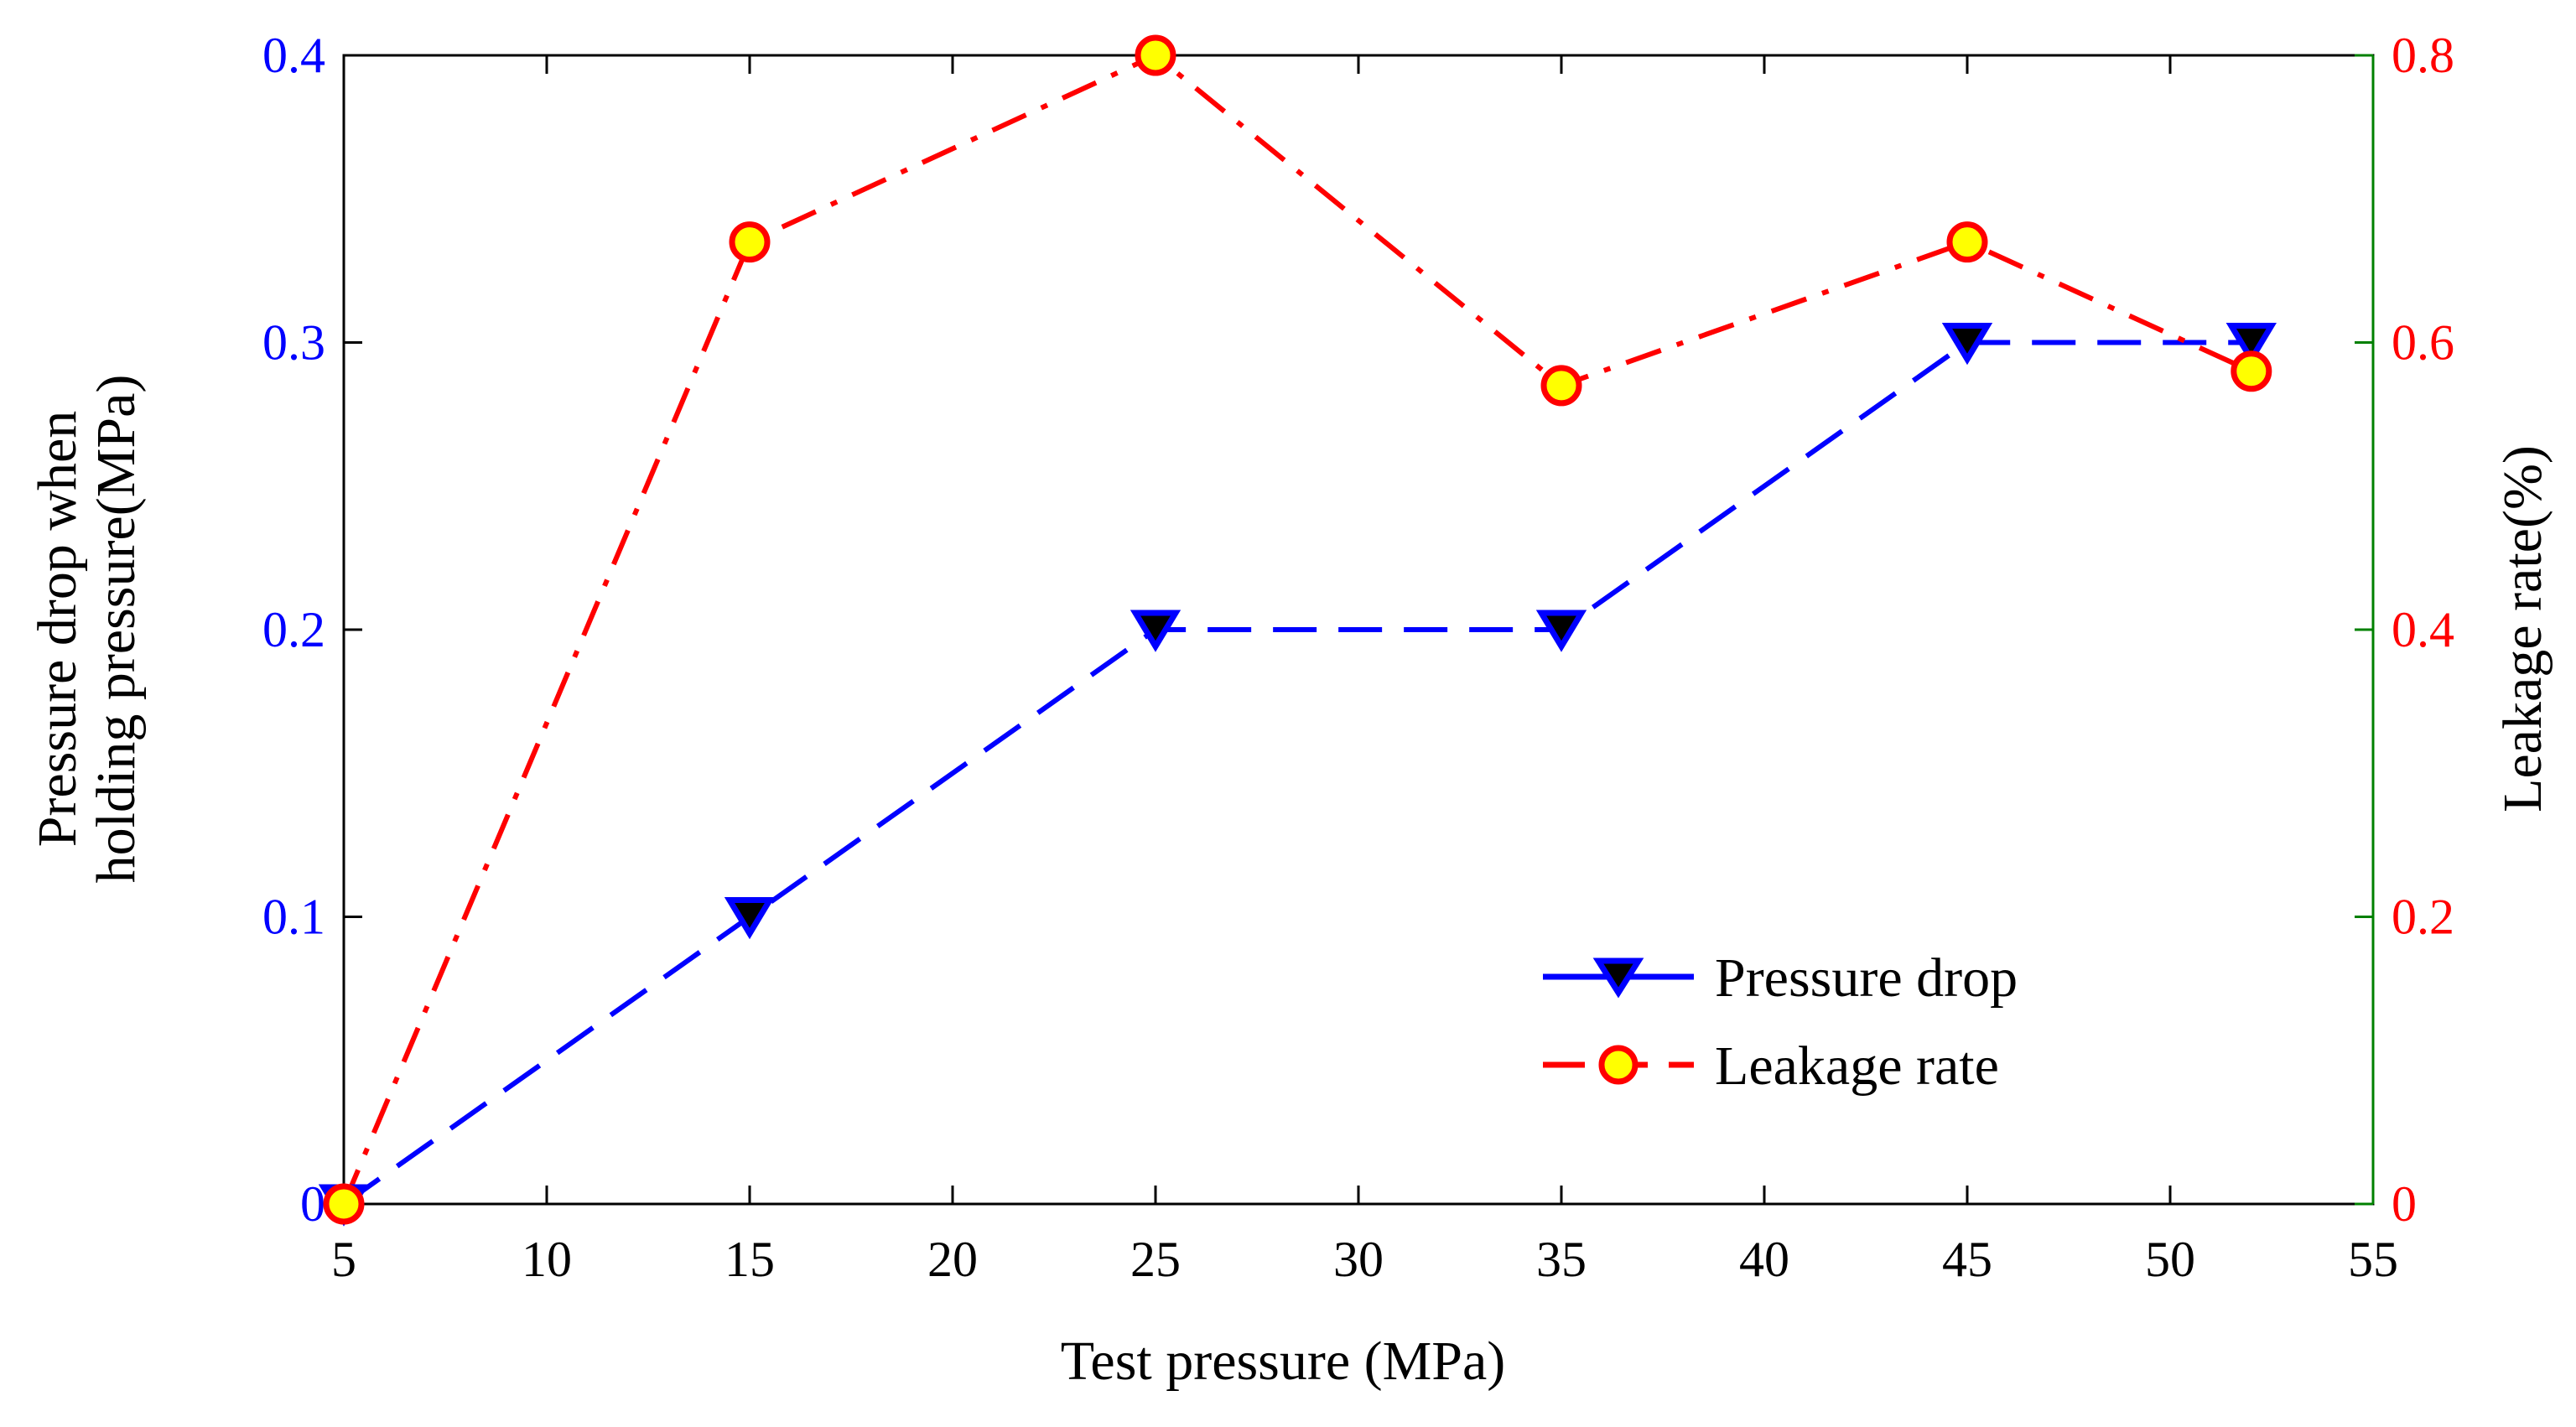  Describe the element at coordinates (1857, 1066) in the screenshot. I see `legend-label-leakage-rate: Leakage rate` at that location.